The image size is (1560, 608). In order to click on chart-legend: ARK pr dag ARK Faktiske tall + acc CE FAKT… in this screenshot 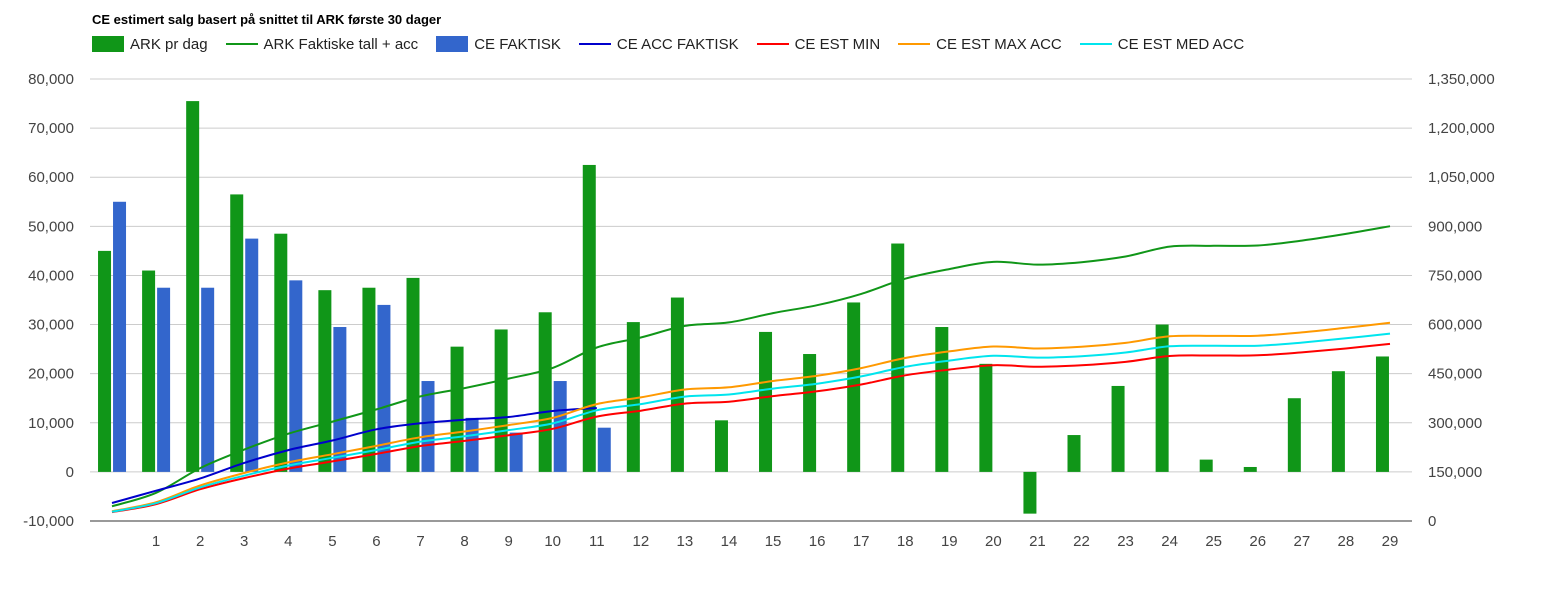, I will do `click(677, 44)`.